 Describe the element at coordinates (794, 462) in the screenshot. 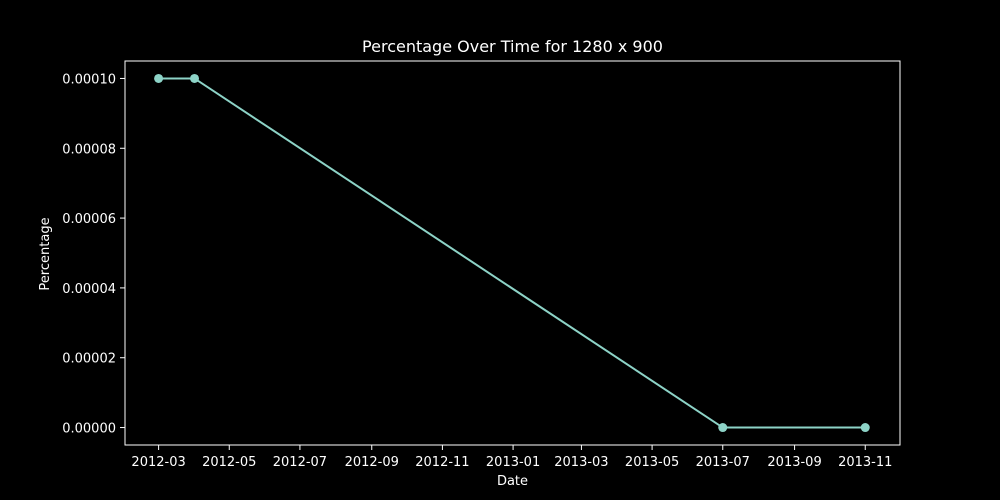

I see `x-tick-label: 2013-09` at that location.